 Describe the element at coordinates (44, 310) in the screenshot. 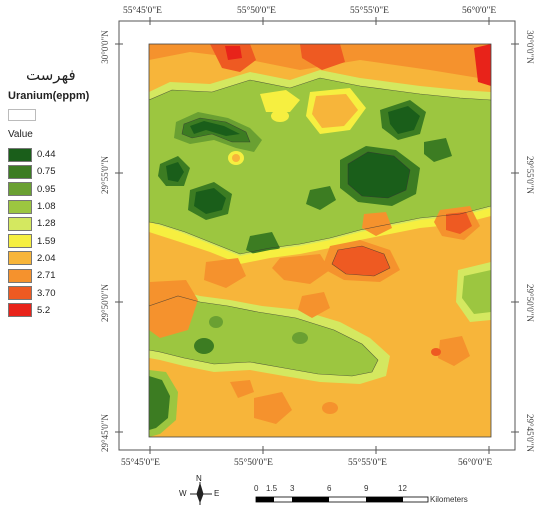

I see `legend-item-label: 5.2` at that location.